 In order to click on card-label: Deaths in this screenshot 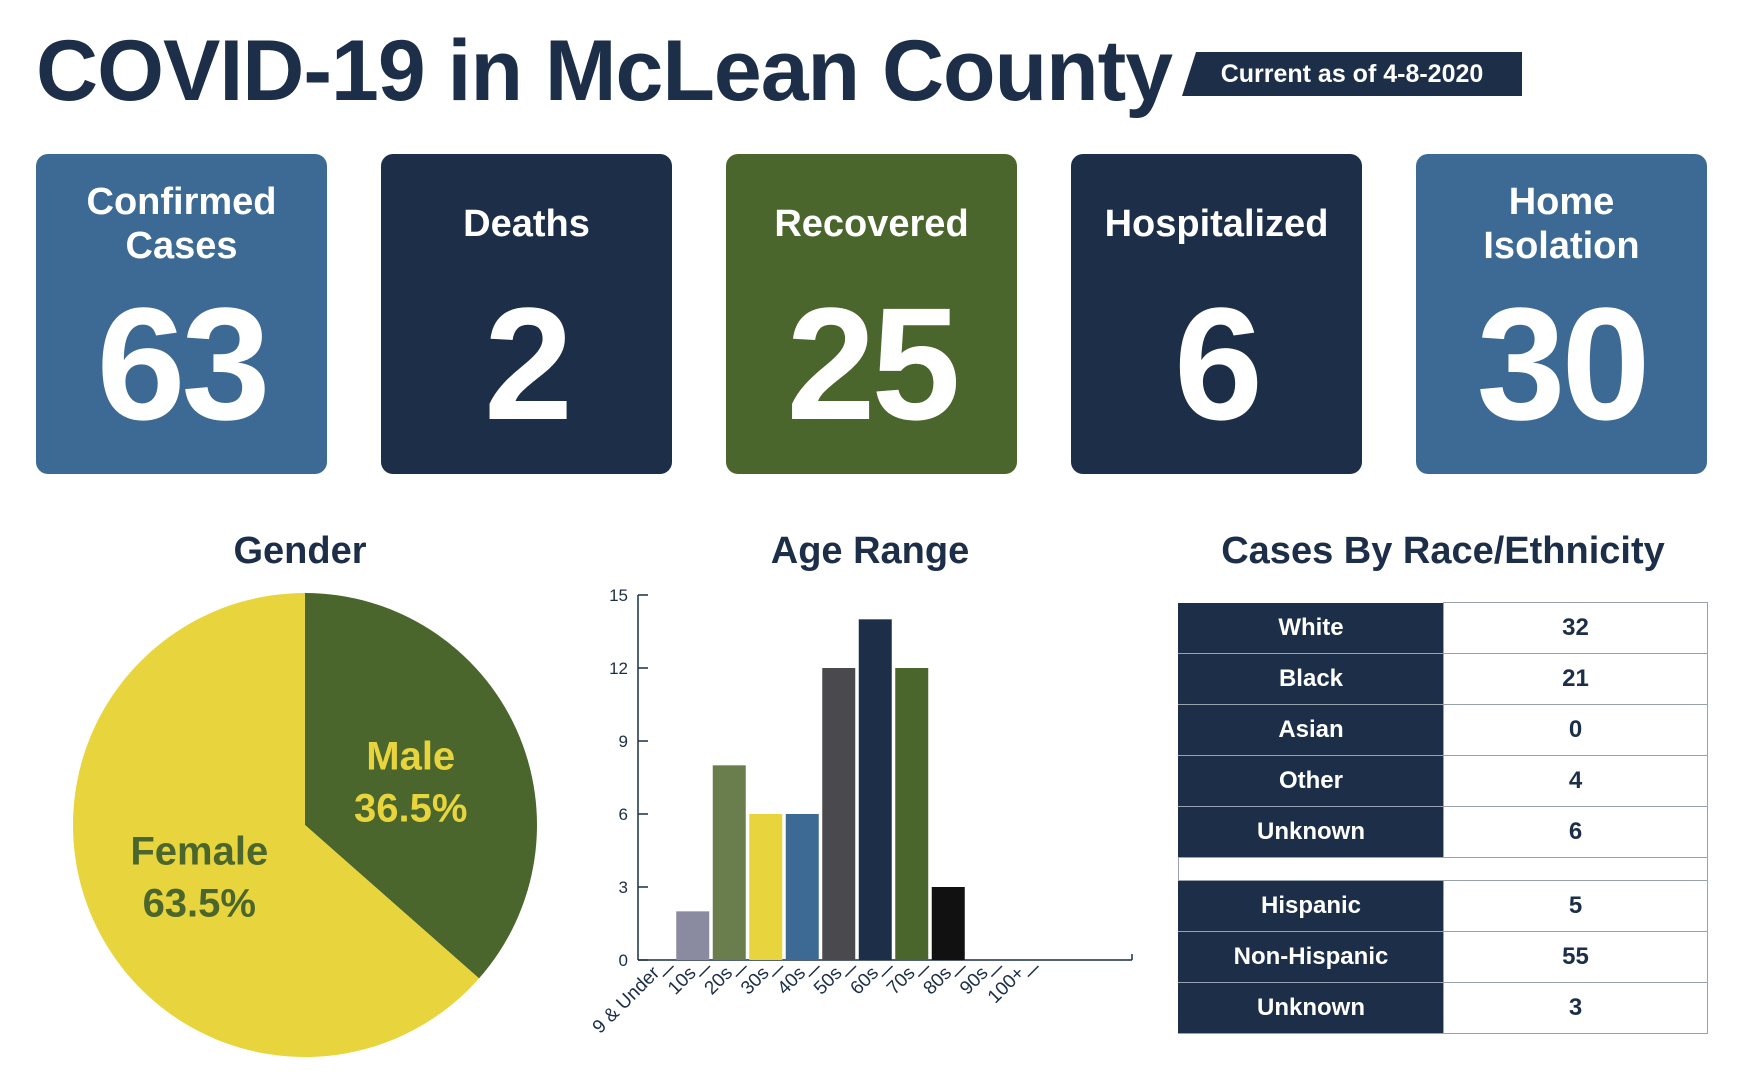, I will do `click(526, 224)`.